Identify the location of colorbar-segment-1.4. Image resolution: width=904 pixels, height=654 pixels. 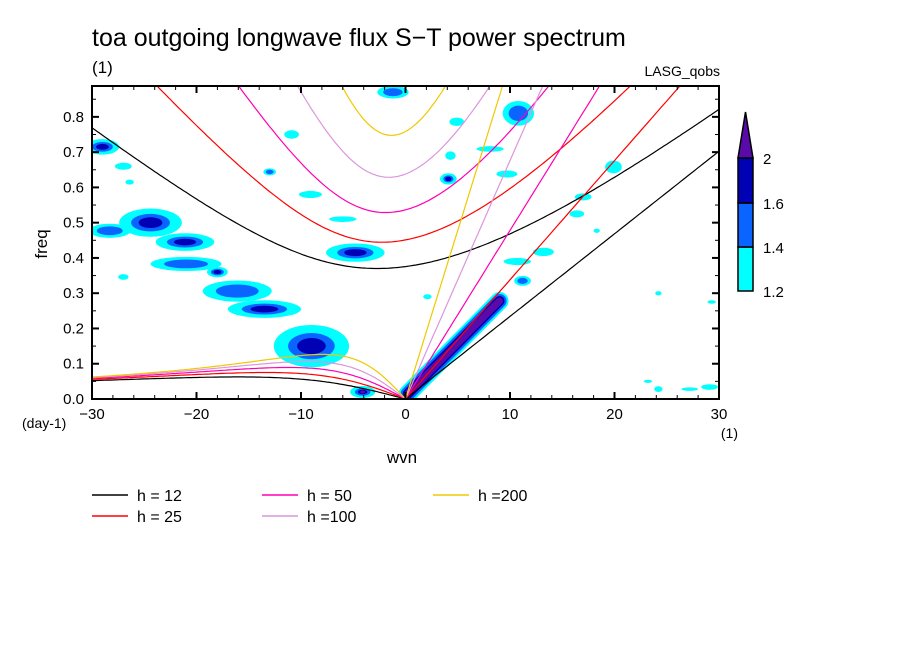
(745, 225).